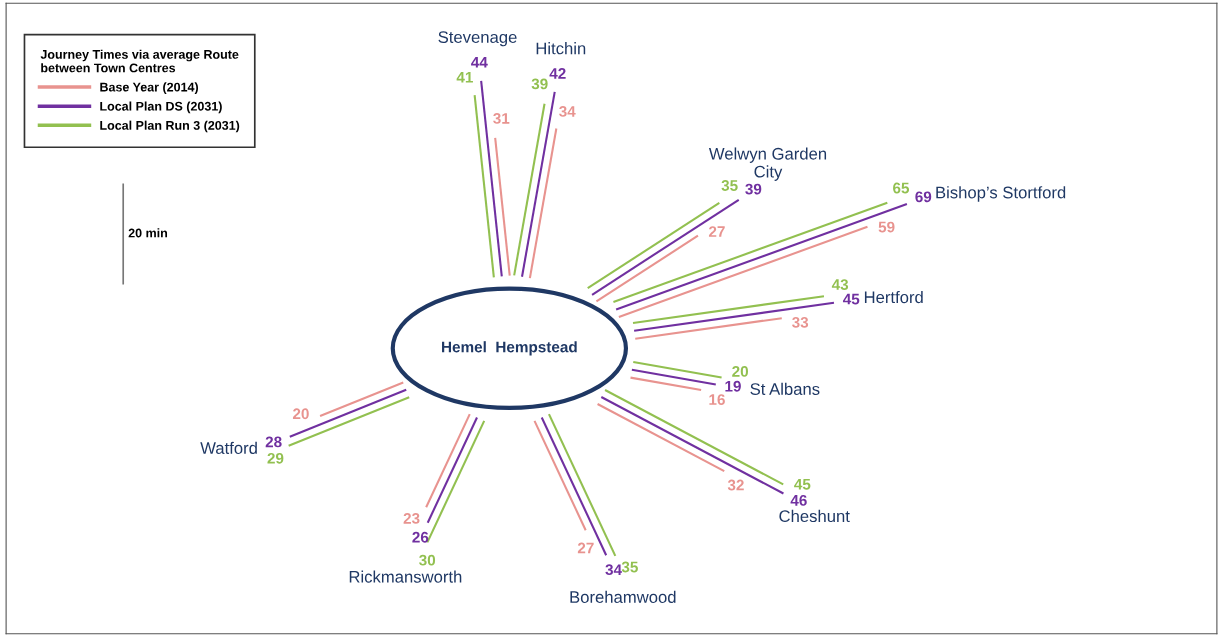 The width and height of the screenshot is (1223, 637). What do you see at coordinates (798, 500) in the screenshot?
I see `data-label: 46` at bounding box center [798, 500].